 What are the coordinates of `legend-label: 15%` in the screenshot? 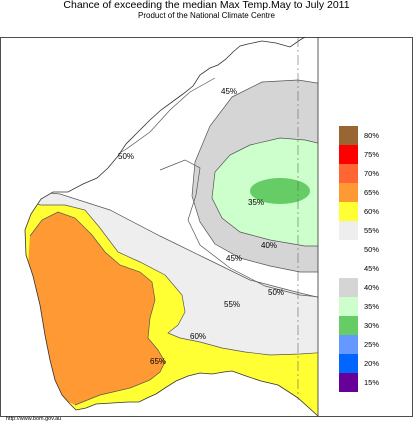 It's located at (372, 382).